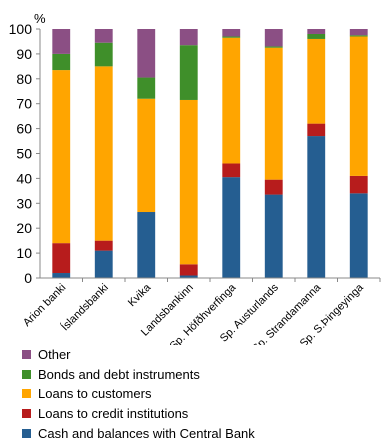 This screenshot has width=389, height=443. I want to click on legend-label: Other, so click(54, 355).